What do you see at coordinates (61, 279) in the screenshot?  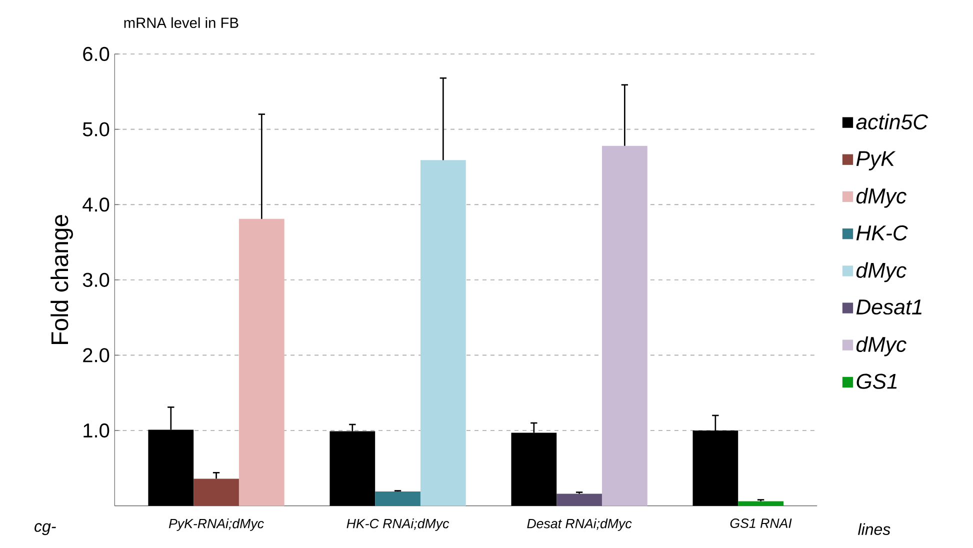 I see `y-axis-title: Fold change` at bounding box center [61, 279].